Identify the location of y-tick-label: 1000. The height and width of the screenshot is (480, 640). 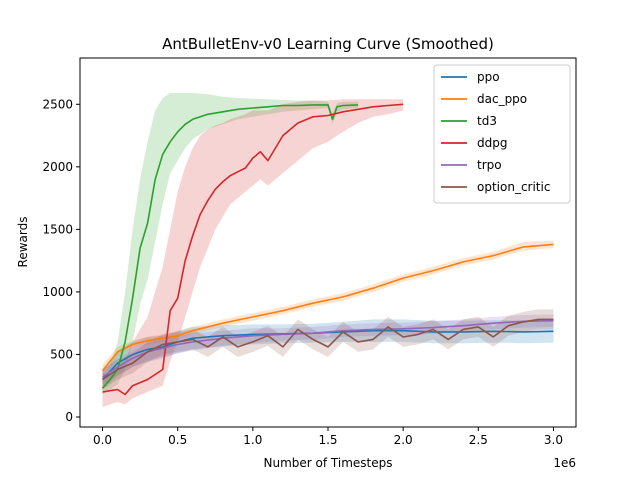
(57, 292).